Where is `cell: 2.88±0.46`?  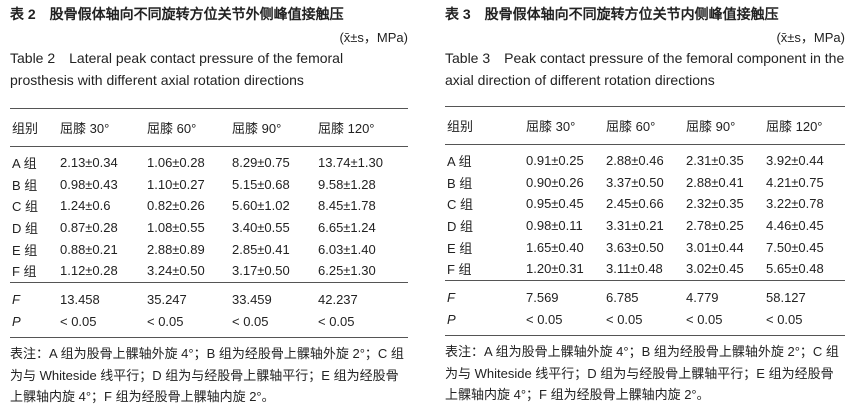 cell: 2.88±0.46 is located at coordinates (635, 161).